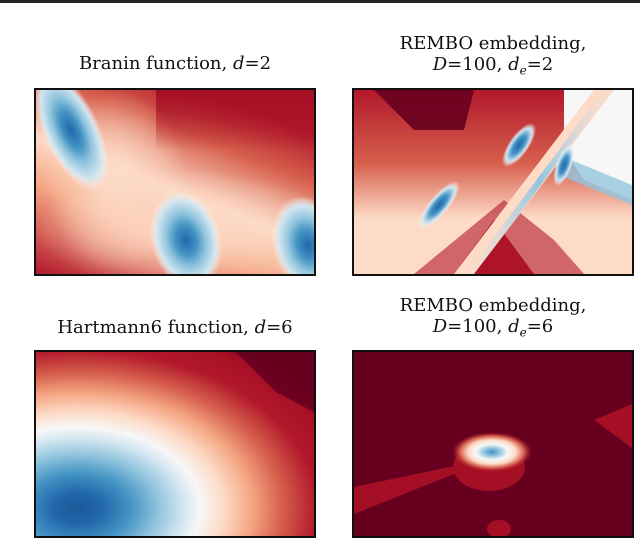  What do you see at coordinates (156, 327) in the screenshot?
I see `title-text: Hartmann6 function,` at bounding box center [156, 327].